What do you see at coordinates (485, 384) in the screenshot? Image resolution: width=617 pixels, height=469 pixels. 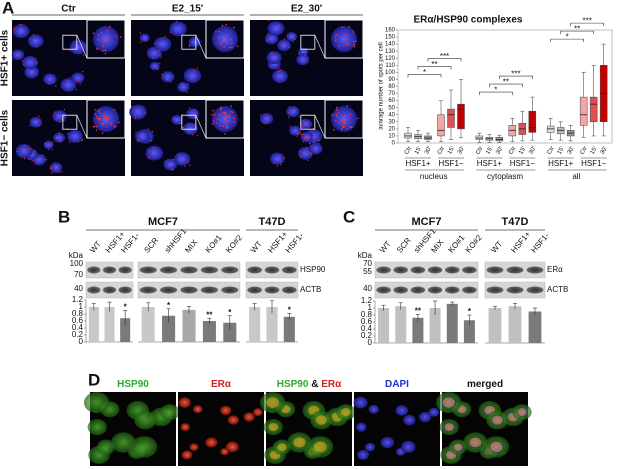 I see `column-header: merged` at bounding box center [485, 384].